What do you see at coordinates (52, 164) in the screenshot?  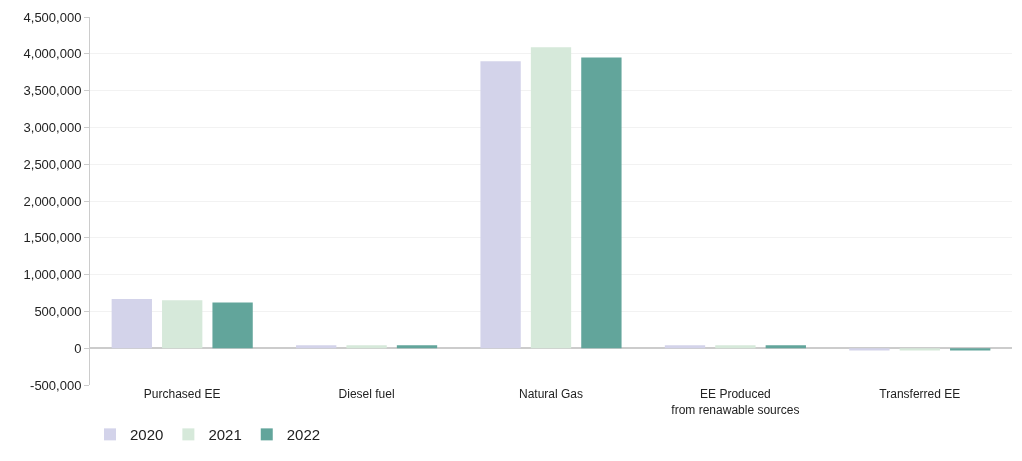 I see `y-tick-label: 2,500,000` at bounding box center [52, 164].